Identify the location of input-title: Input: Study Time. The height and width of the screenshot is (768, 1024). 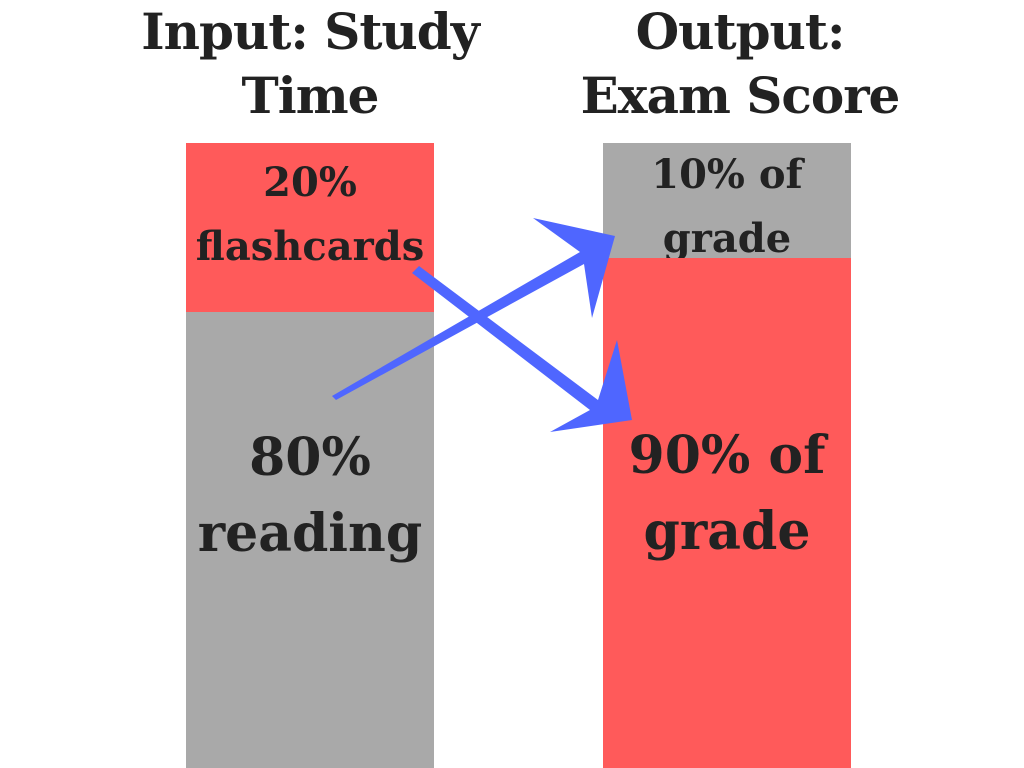
(310, 63).